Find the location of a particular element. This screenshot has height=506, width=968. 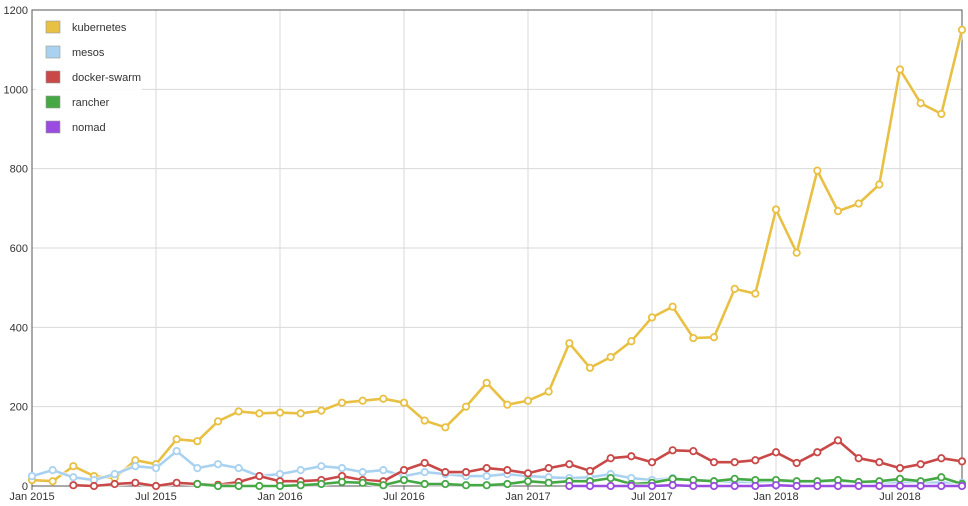

x-tick-label: Jan 2015 is located at coordinates (31, 497).